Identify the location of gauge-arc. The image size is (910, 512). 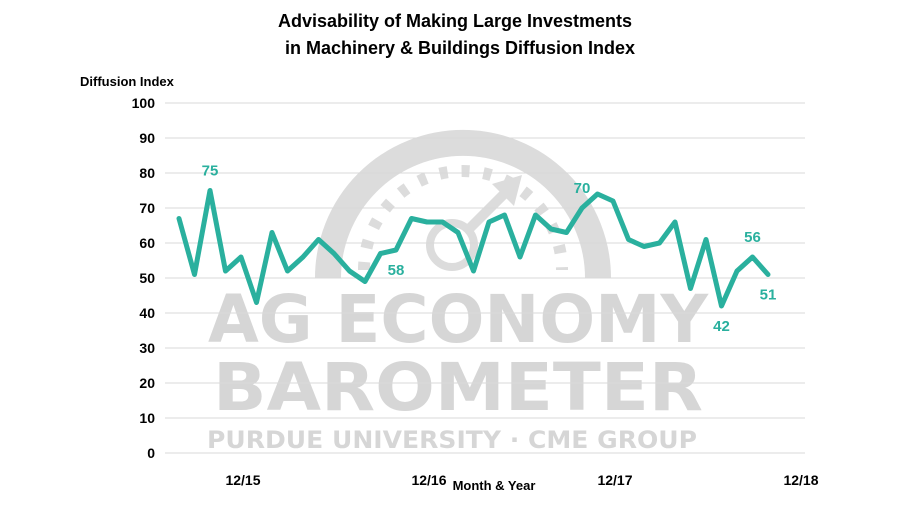
(463, 204).